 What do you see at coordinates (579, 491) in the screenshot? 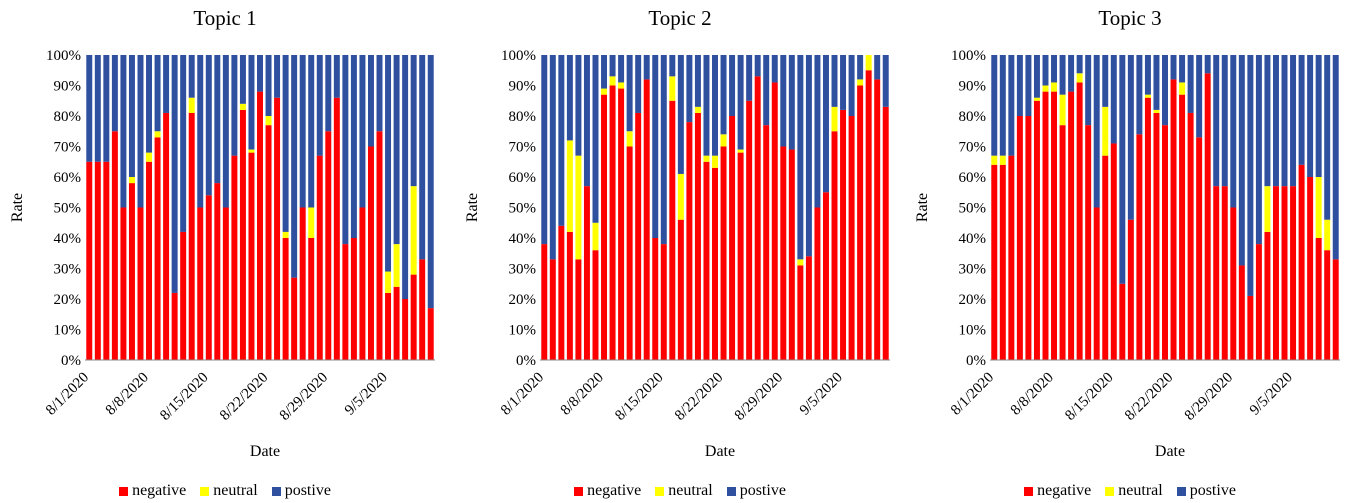
I see `legend-swatch-negative` at bounding box center [579, 491].